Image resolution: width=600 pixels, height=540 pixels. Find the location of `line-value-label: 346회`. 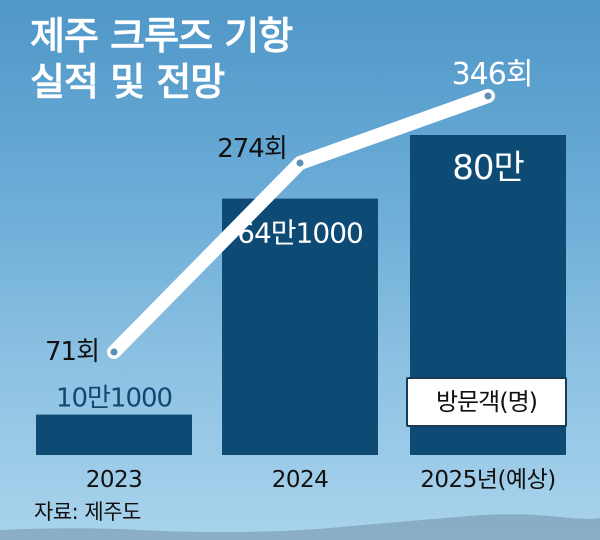

line-value-label: 346회 is located at coordinates (492, 74).